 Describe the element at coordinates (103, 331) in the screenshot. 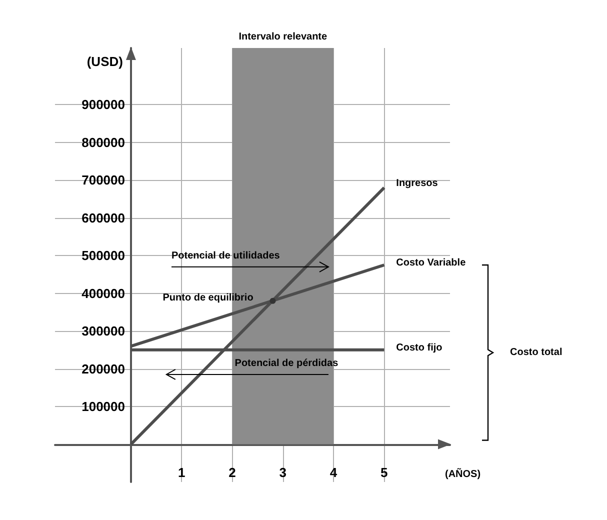

I see `y-tick-label: 300000` at that location.